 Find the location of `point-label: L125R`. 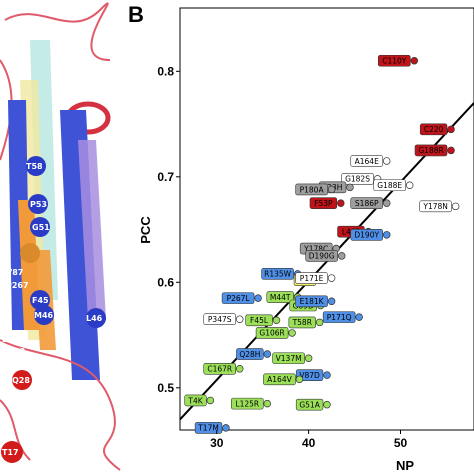

point-label: L125R is located at coordinates (247, 403).